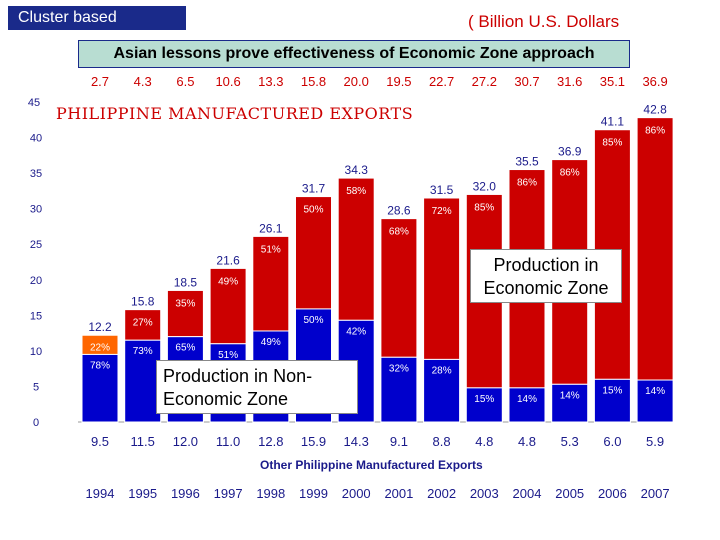 The image size is (720, 540). What do you see at coordinates (100, 81) in the screenshot?
I see `ez-value-label: 2.7` at bounding box center [100, 81].